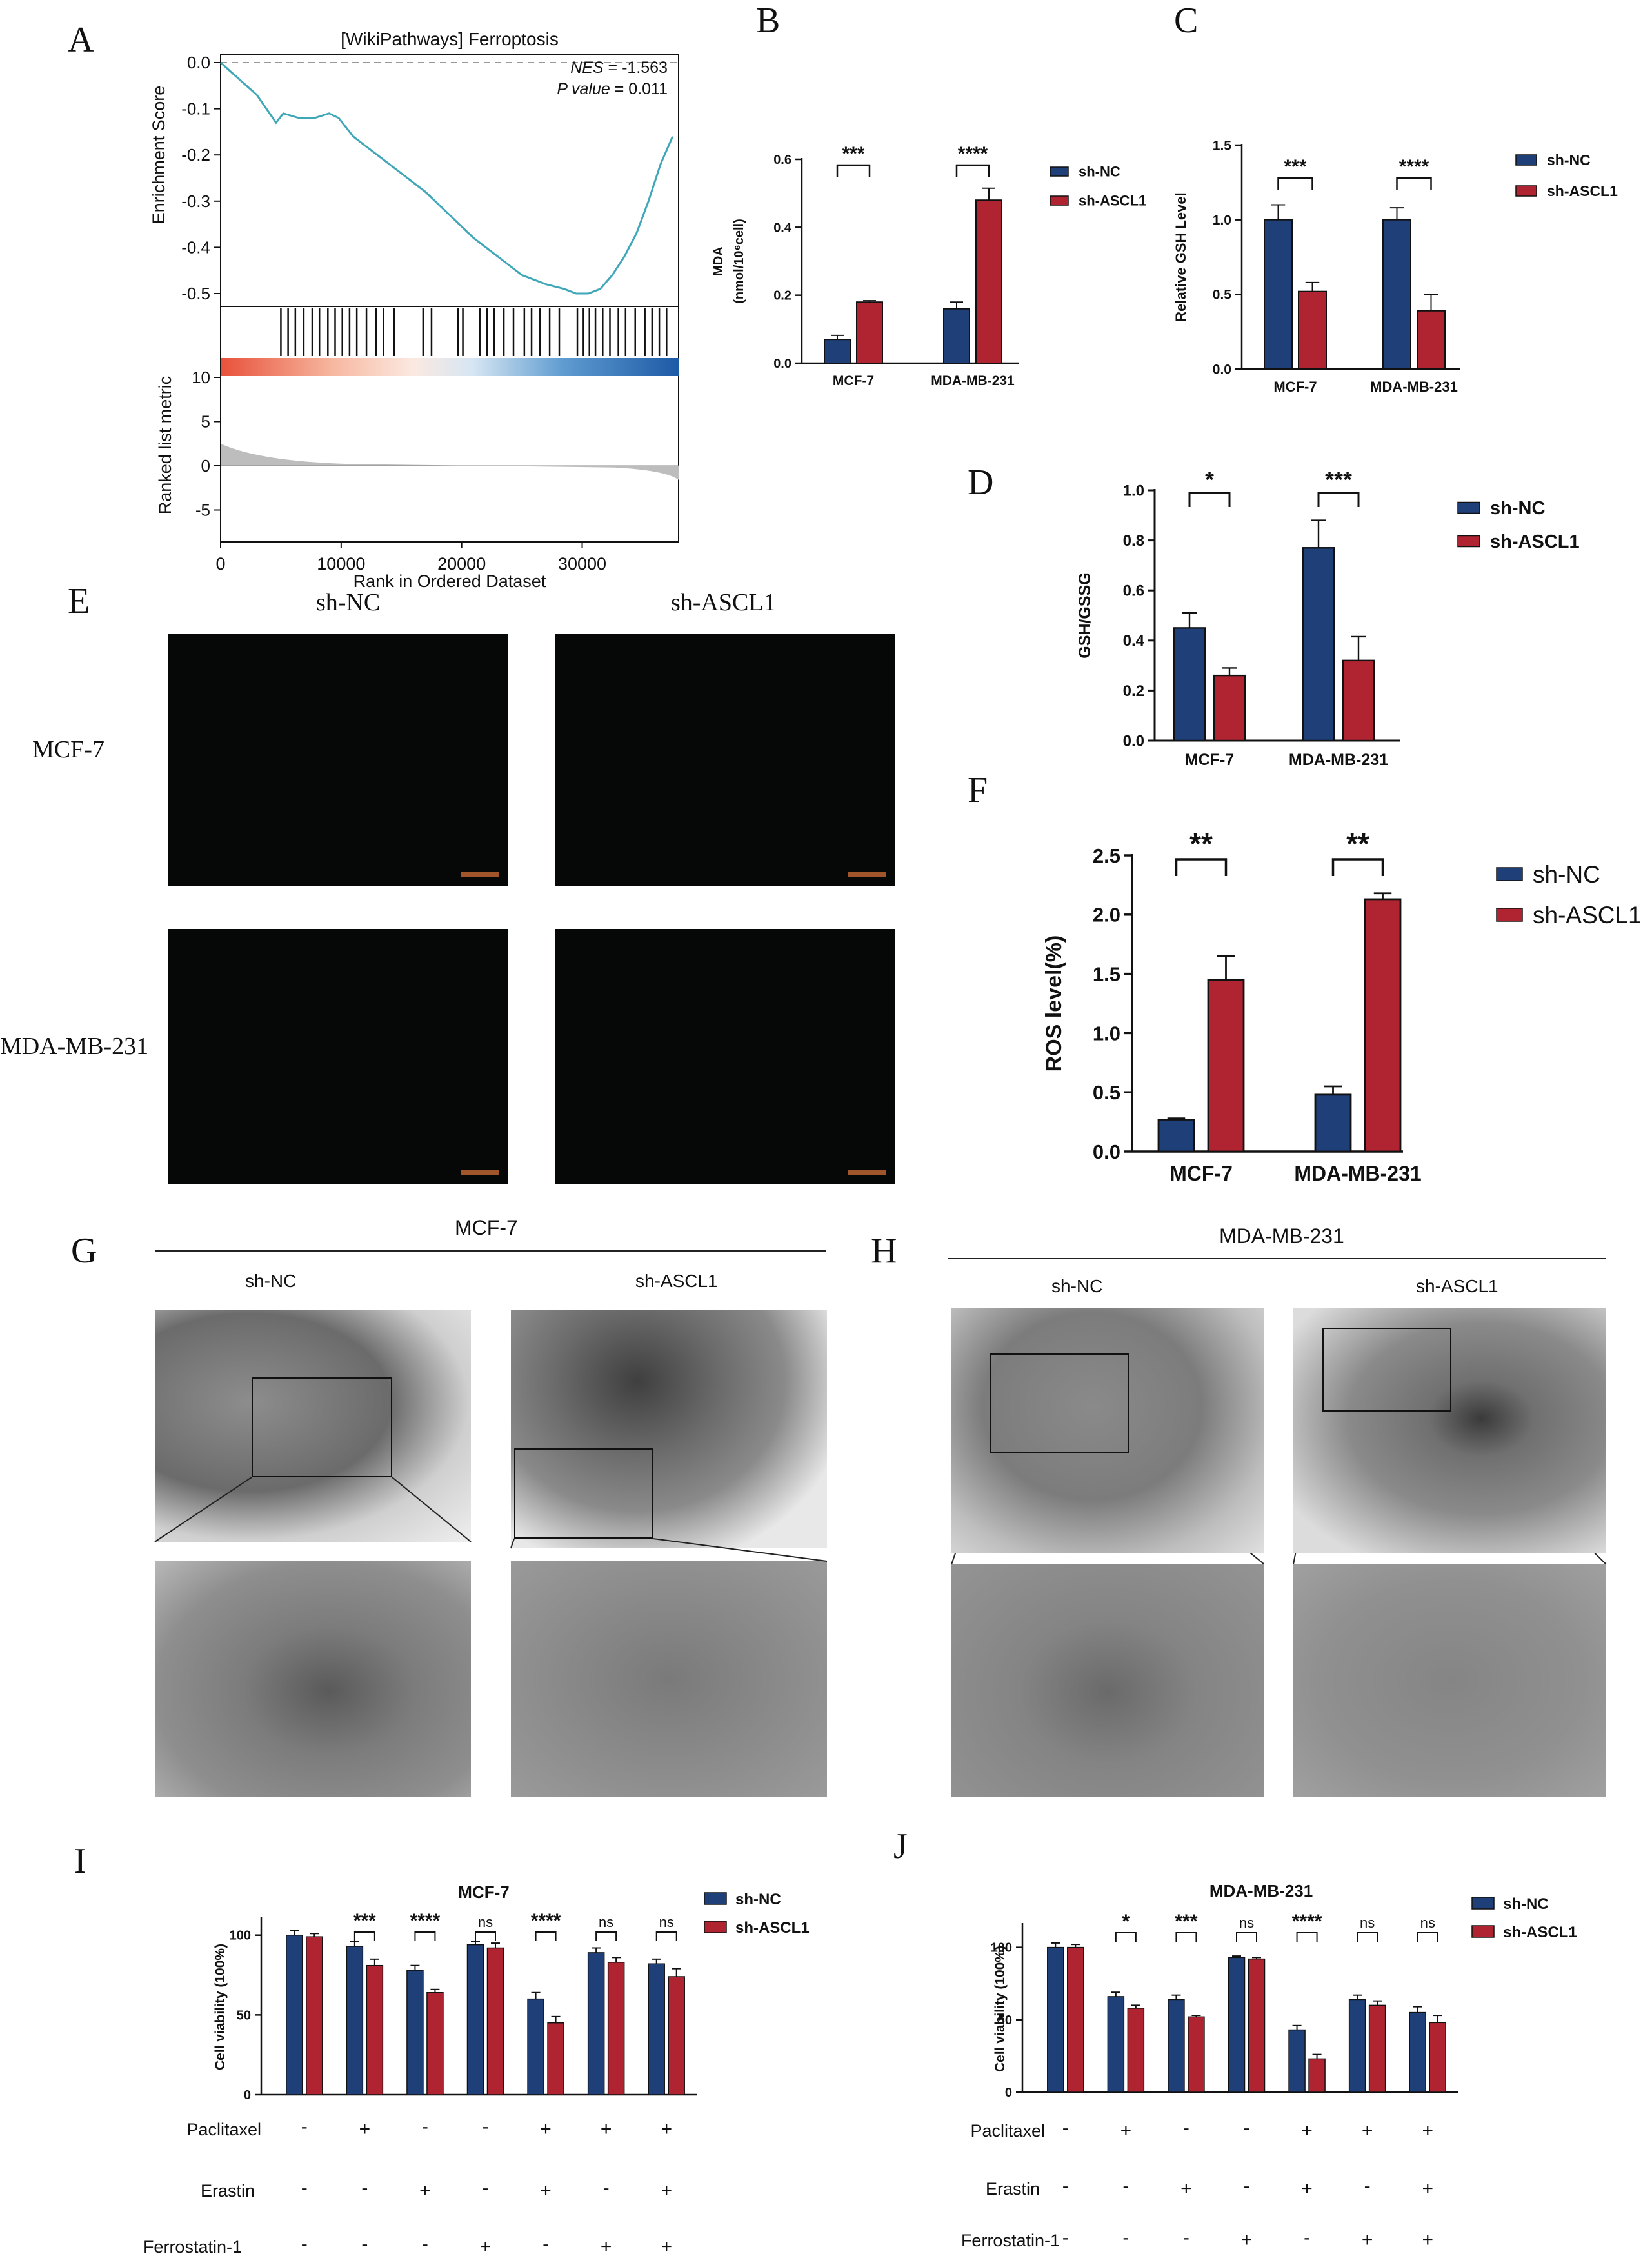 The image size is (1652, 2265). Describe the element at coordinates (1222, 220) in the screenshot. I see `y-tick-label: 1.0` at that location.